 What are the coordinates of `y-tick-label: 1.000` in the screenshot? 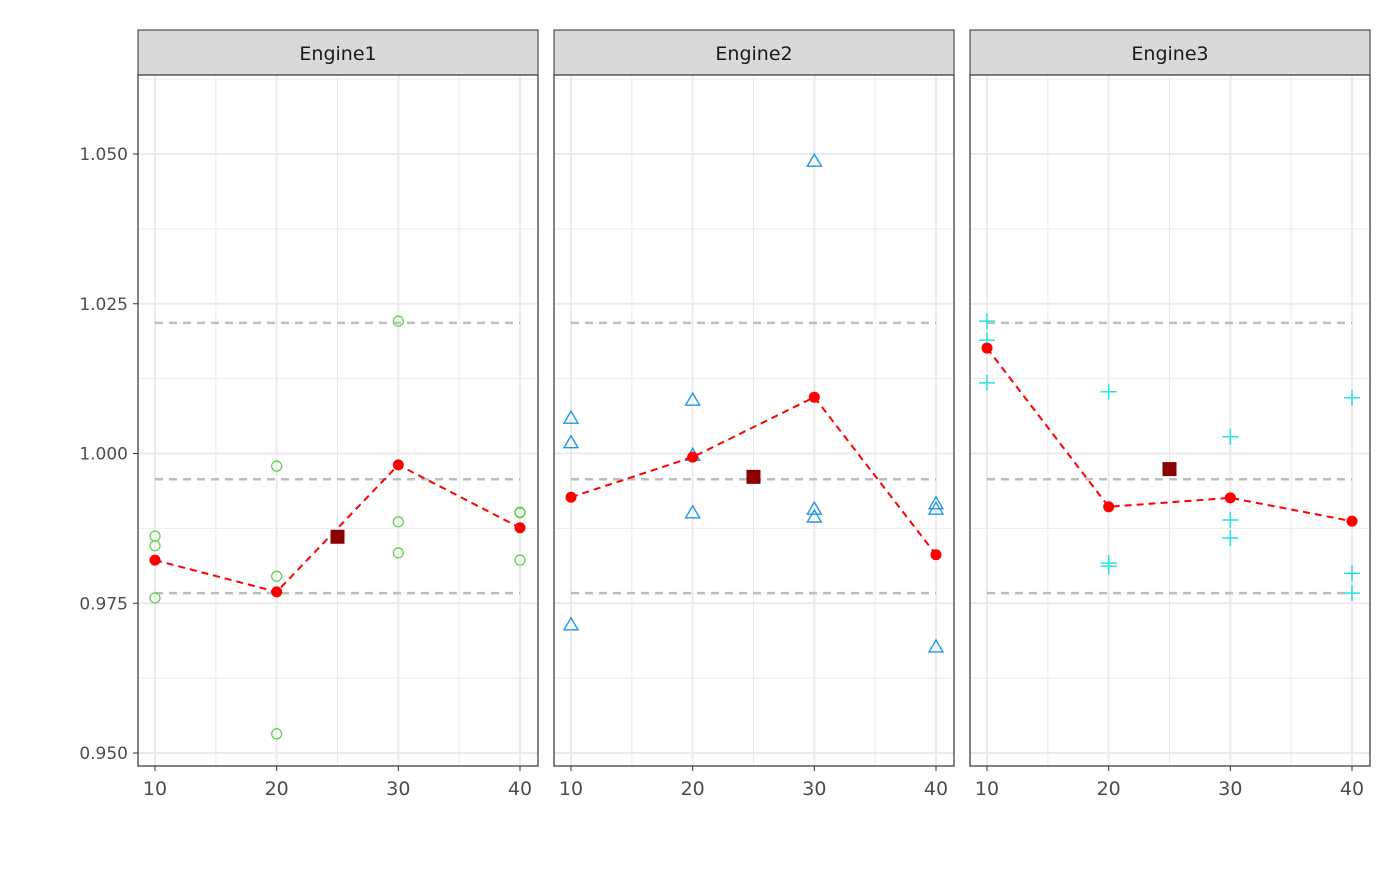 It's located at (103, 455).